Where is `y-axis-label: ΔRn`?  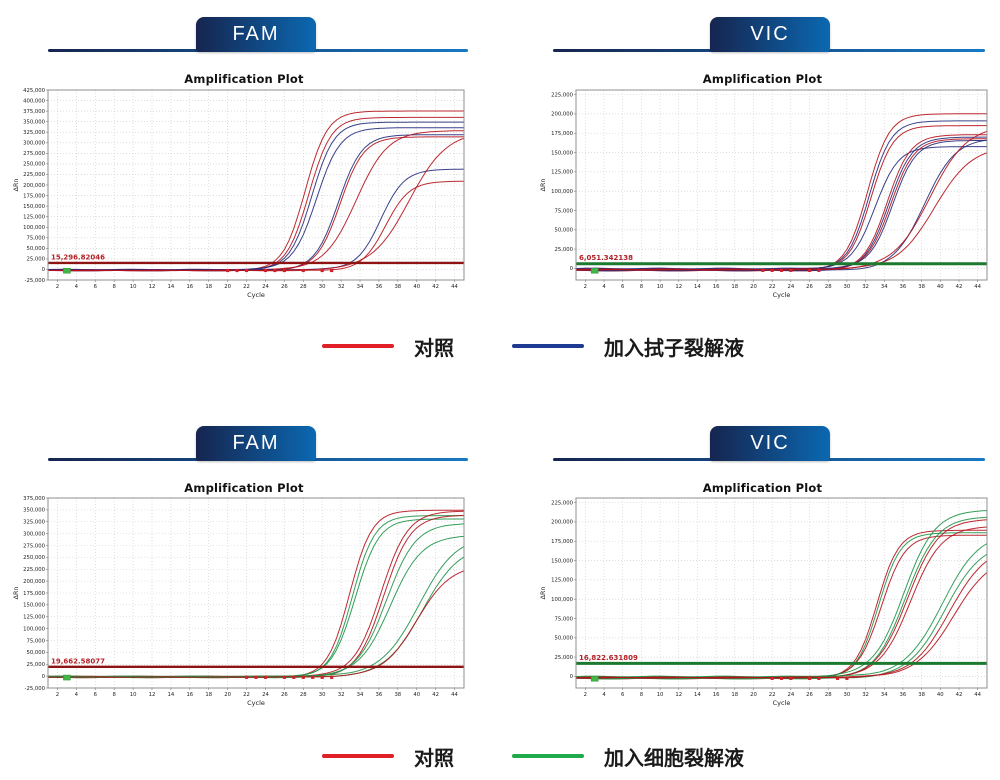
y-axis-label: ΔRn is located at coordinates (16, 185).